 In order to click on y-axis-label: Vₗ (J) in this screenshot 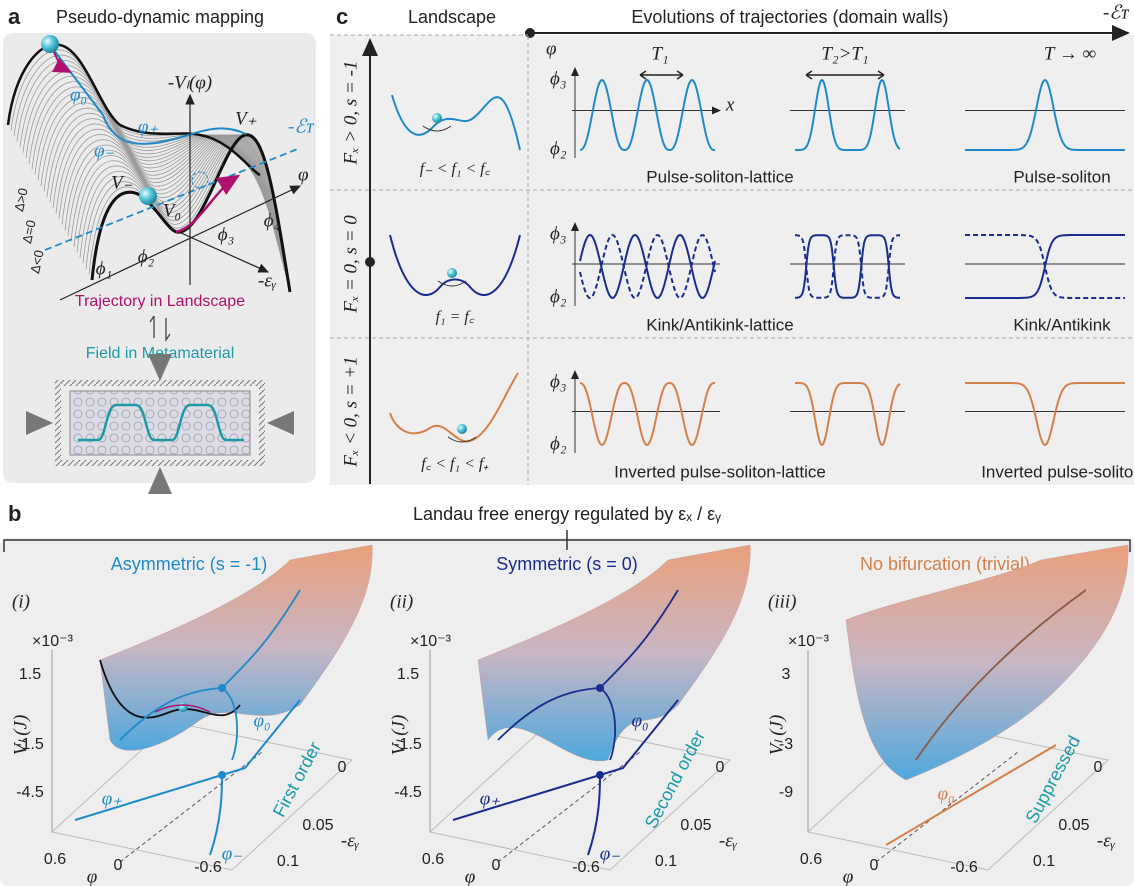, I will do `click(20, 735)`.